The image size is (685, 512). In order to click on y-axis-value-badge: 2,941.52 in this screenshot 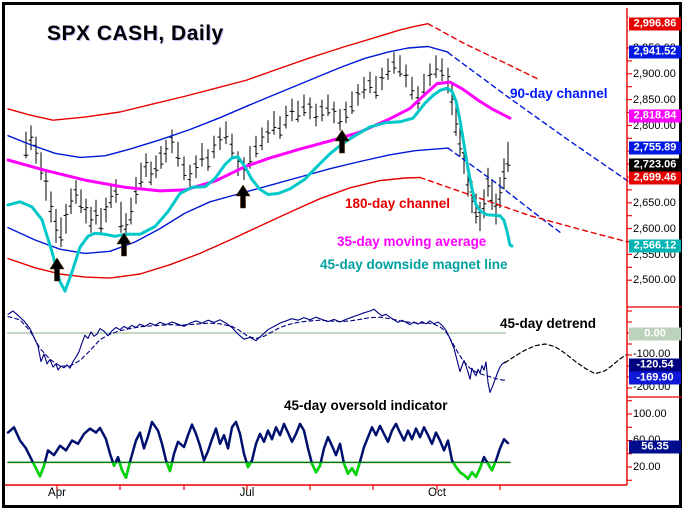, I will do `click(655, 52)`.